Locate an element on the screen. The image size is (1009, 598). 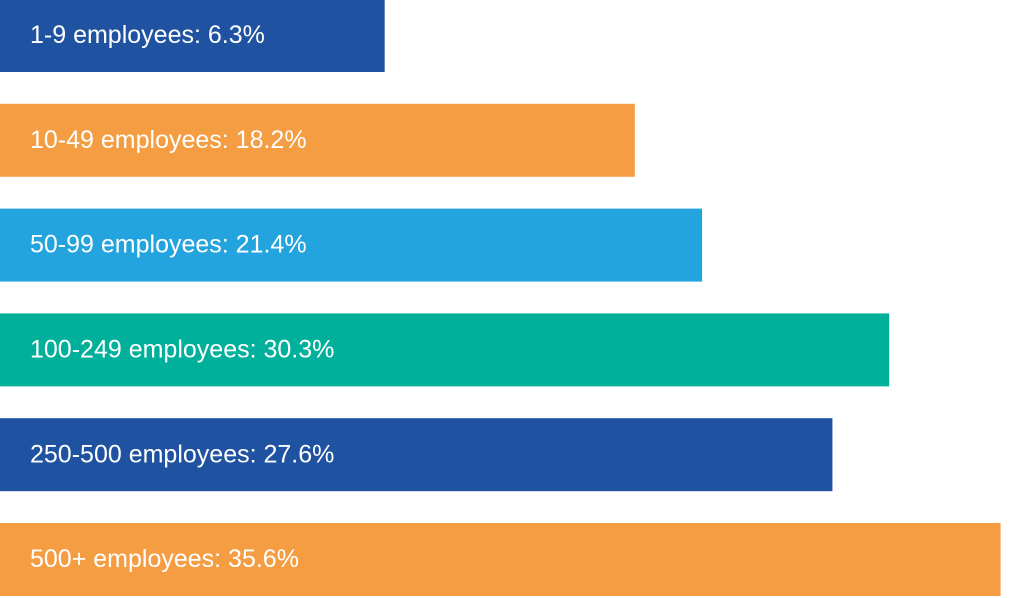
bar-label: 50-99 employees: 21.4% is located at coordinates (168, 245).